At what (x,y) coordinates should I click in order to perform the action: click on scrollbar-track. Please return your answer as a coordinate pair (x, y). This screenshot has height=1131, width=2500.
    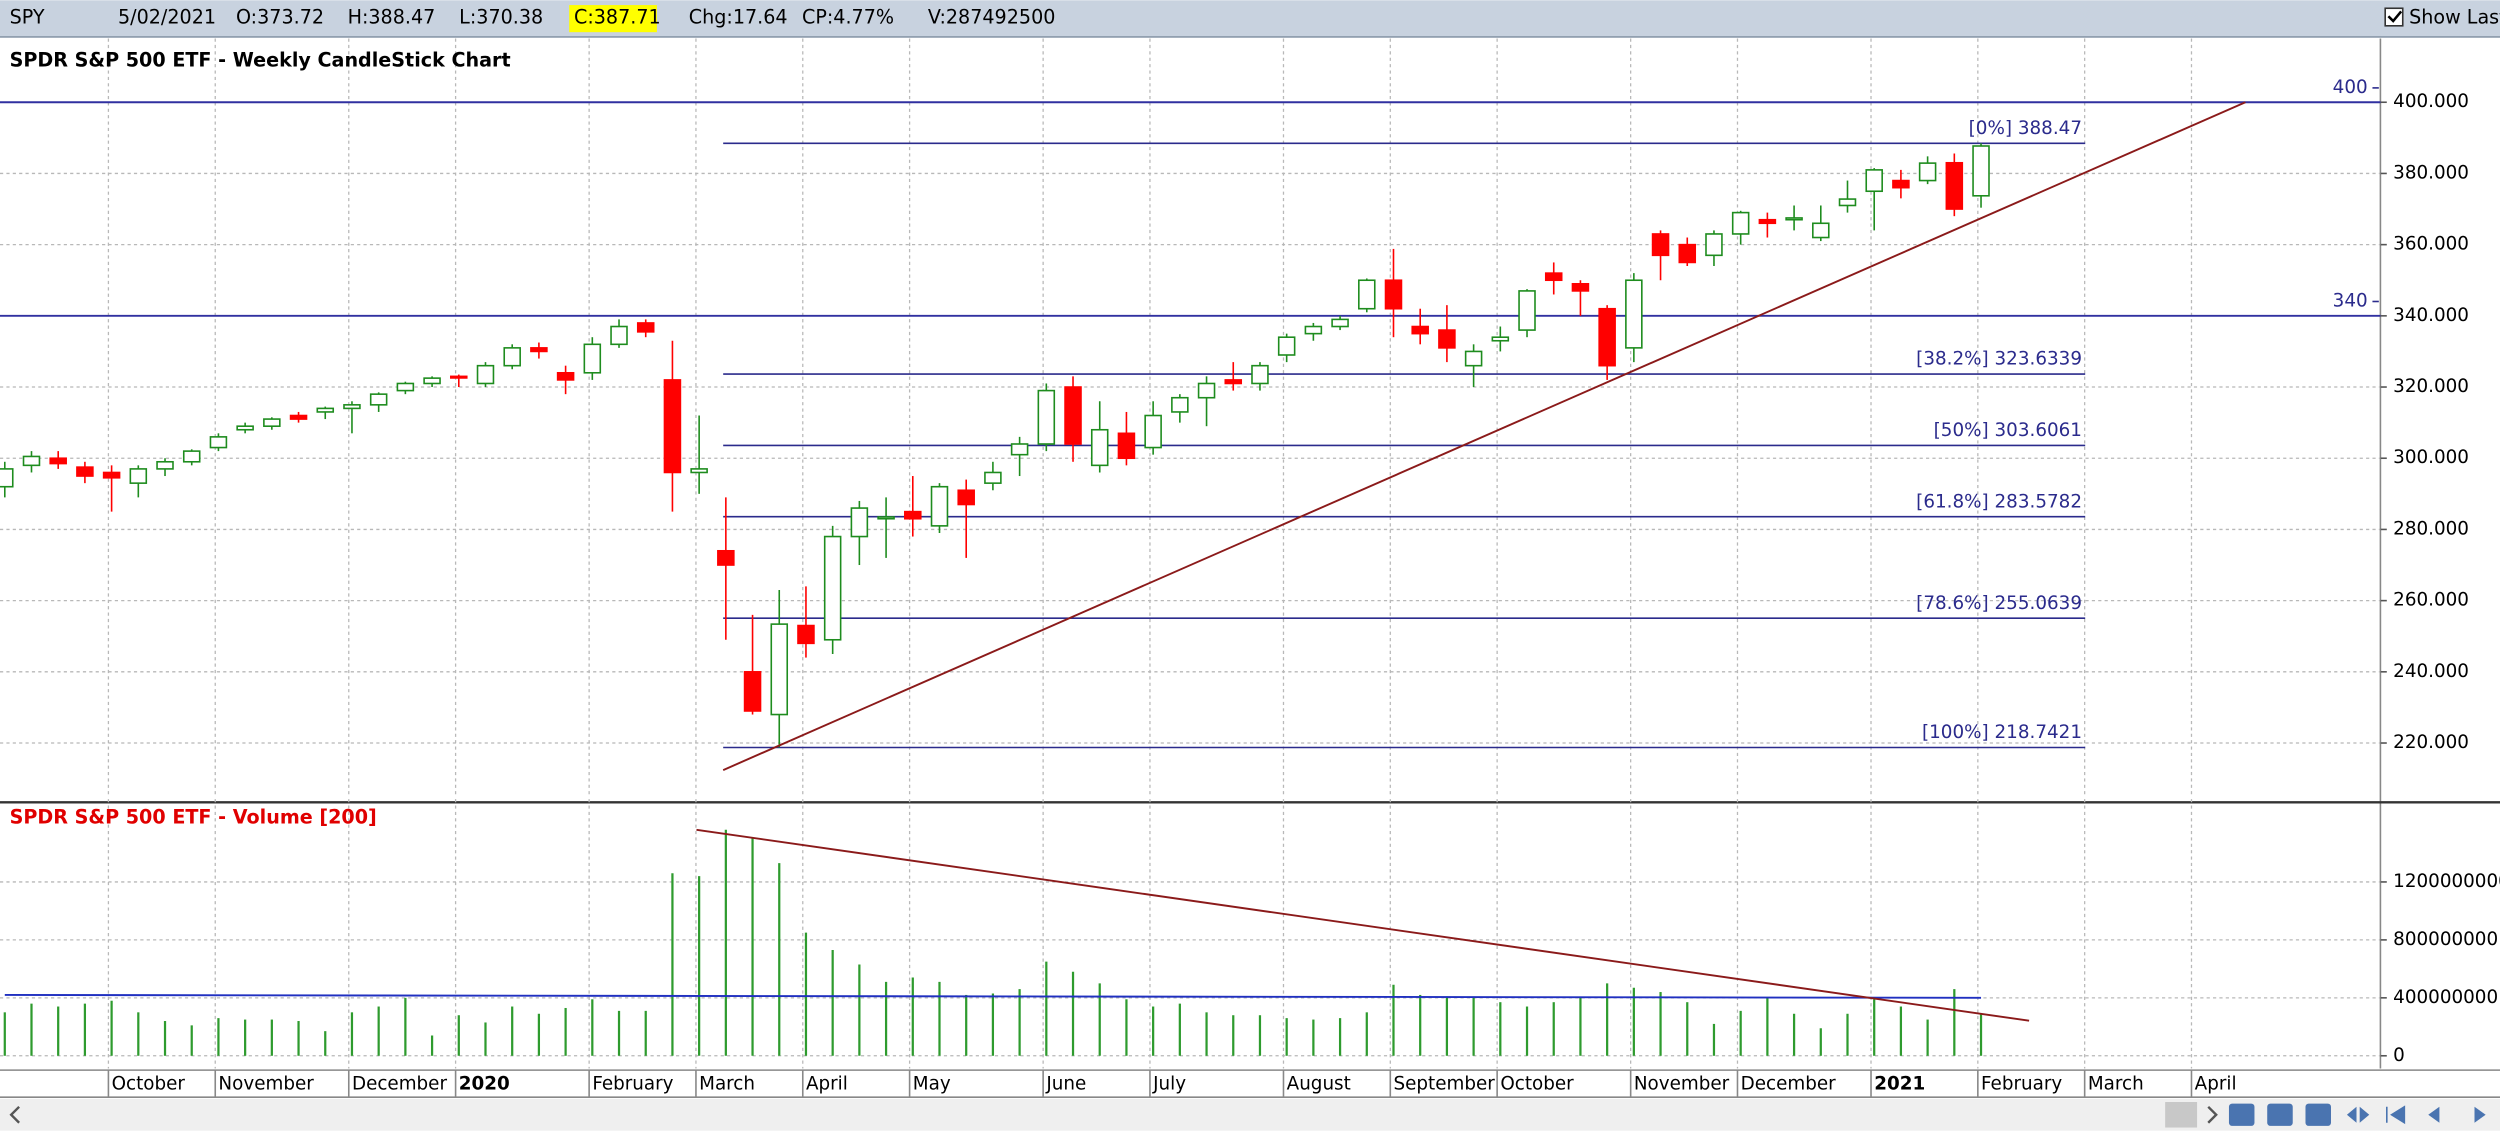
    Looking at the image, I should click on (1250, 1114).